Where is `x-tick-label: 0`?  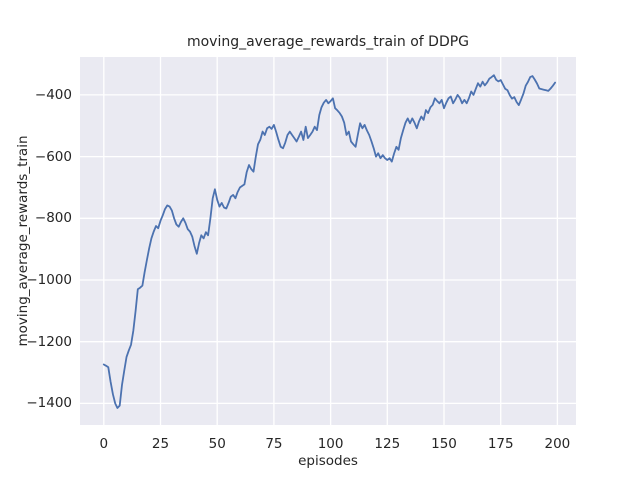
x-tick-label: 0 is located at coordinates (104, 444).